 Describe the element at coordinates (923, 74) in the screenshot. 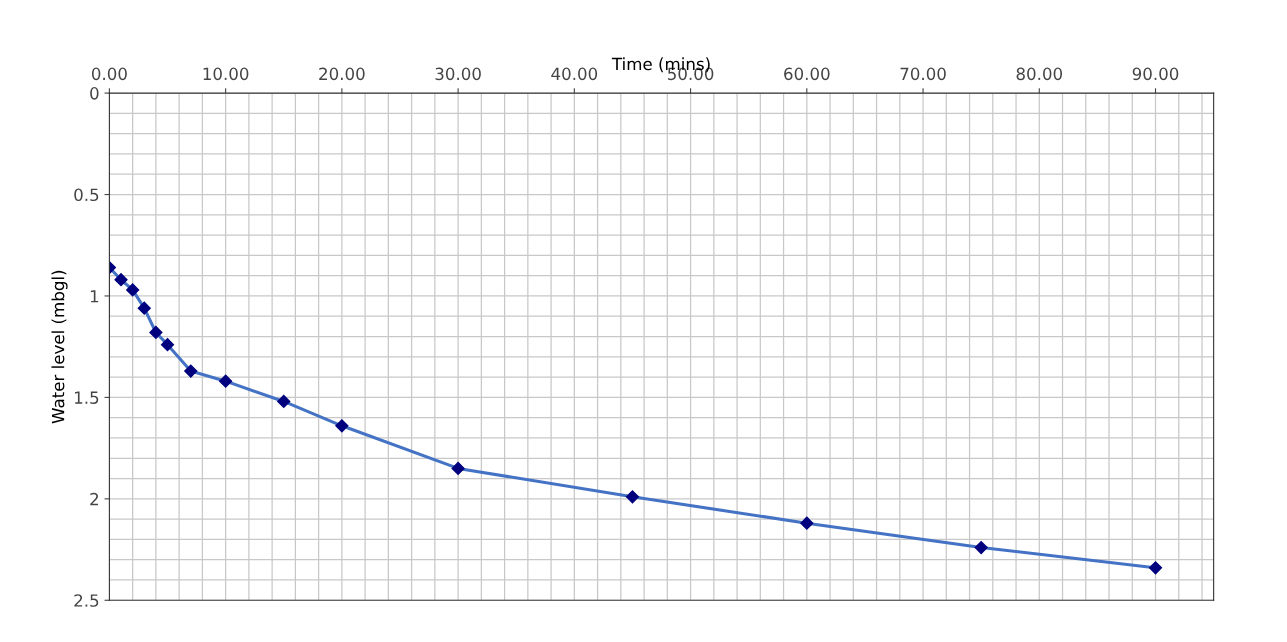

I see `x-tick-label: 70.00` at that location.